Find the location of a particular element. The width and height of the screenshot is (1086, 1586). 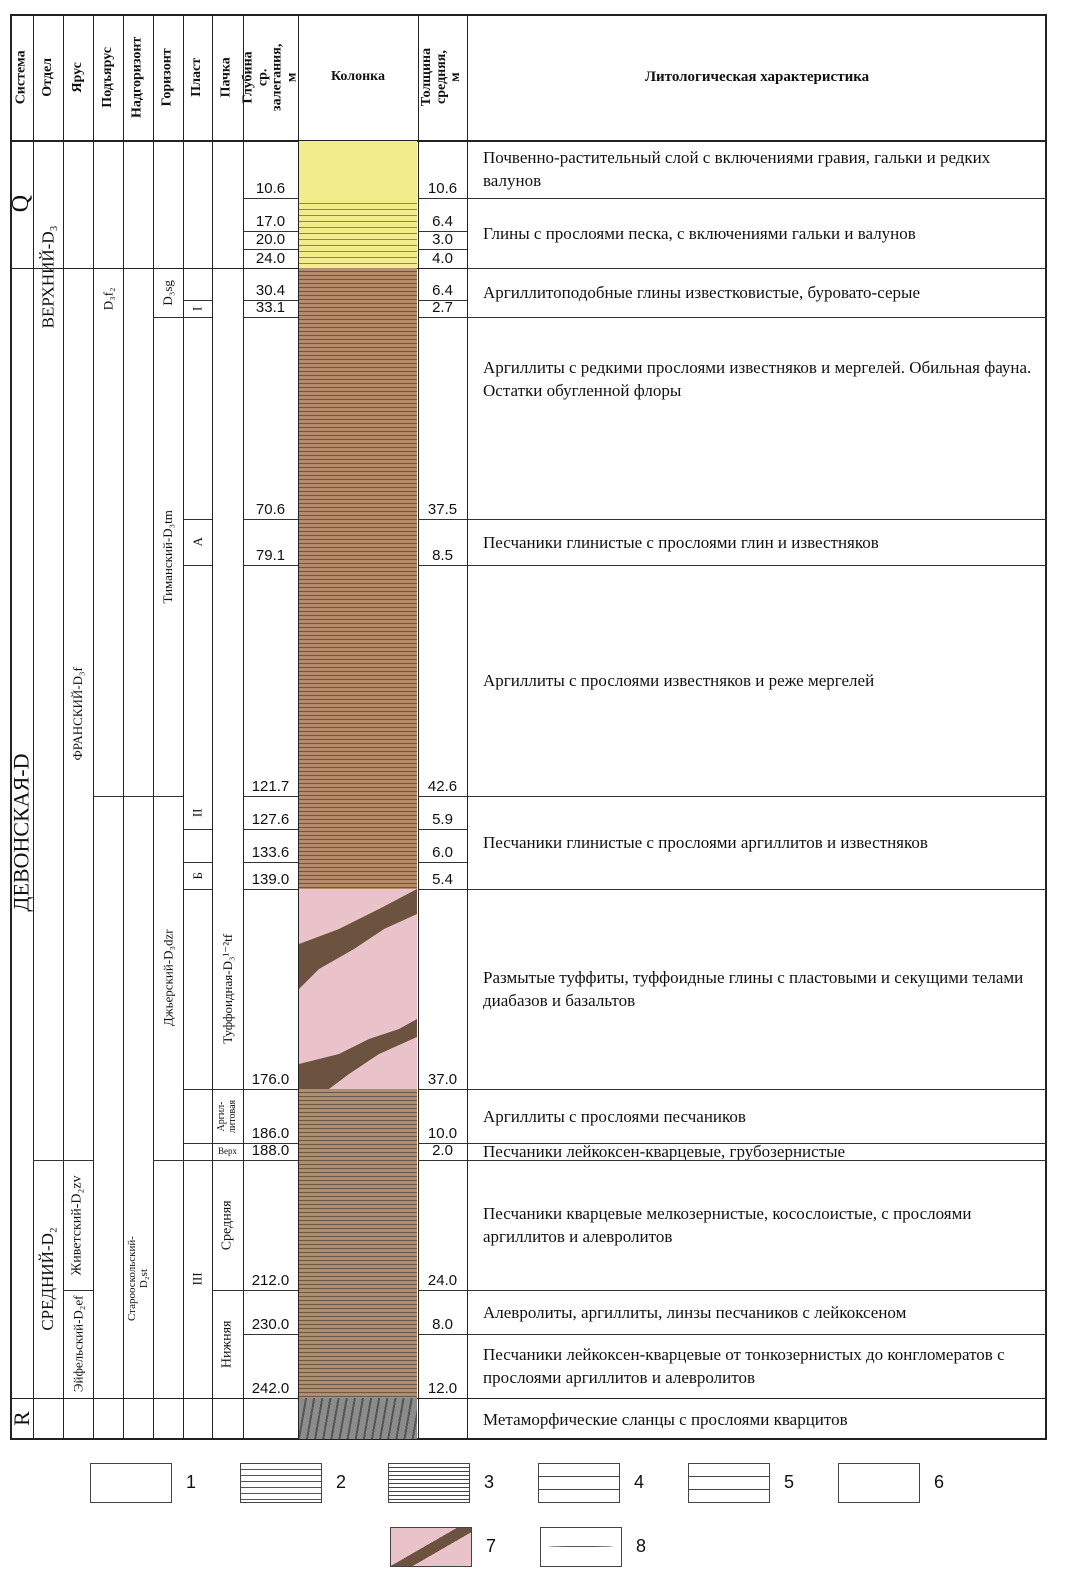

horizon-sargaev-label: D₃sg is located at coordinates (168, 292).